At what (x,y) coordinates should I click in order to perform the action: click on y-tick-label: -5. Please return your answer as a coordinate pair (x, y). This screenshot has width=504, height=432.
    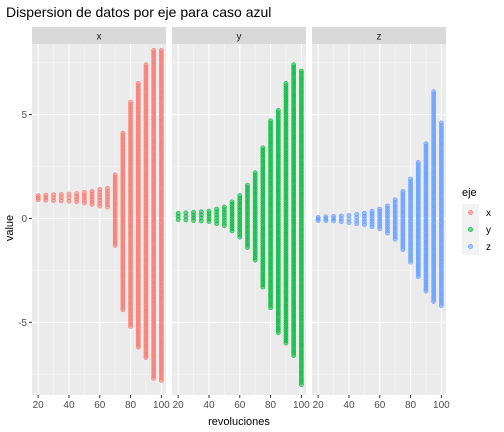
    Looking at the image, I should click on (22, 323).